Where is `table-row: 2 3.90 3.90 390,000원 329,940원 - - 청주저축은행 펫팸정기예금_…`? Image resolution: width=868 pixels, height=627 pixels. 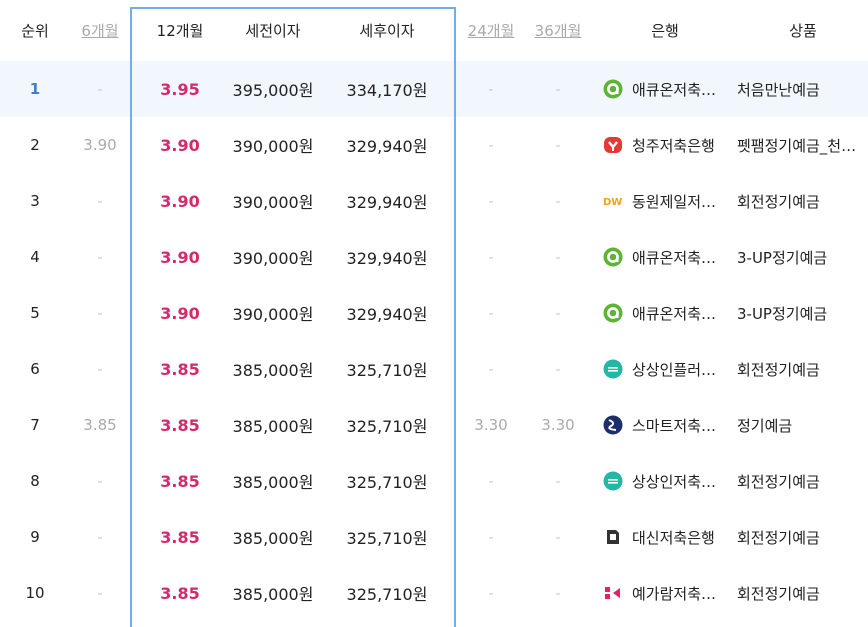
table-row: 2 3.90 3.90 390,000원 329,940원 - - 청주저축은행 펫팸정기예금_… is located at coordinates (434, 145).